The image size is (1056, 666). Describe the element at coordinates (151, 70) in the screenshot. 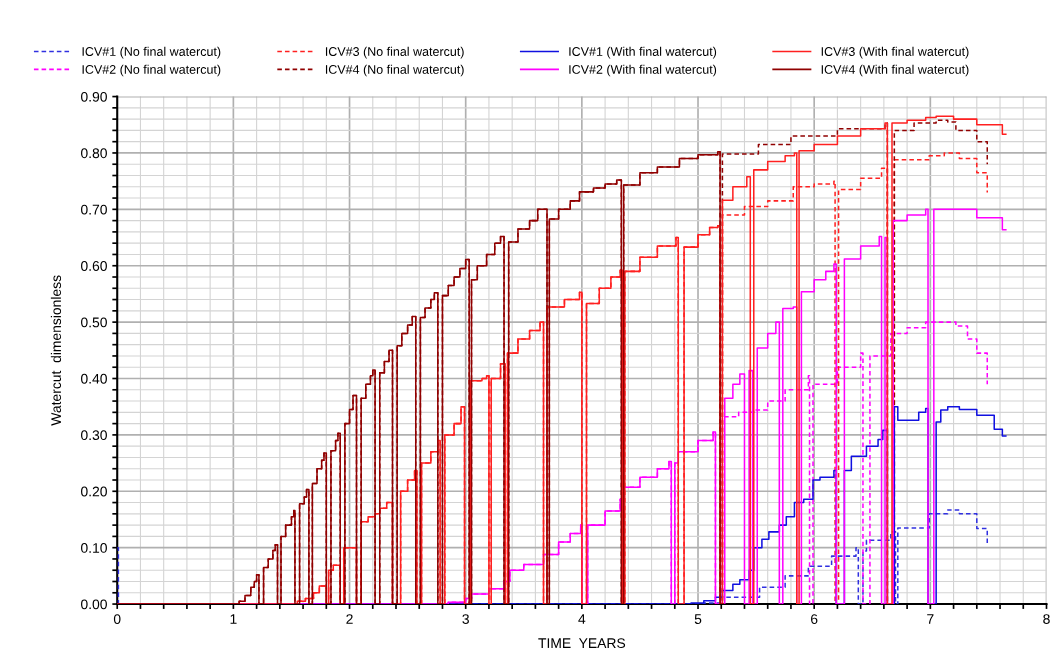

I see `legend-label: ICV#2 (No final watercut)` at that location.